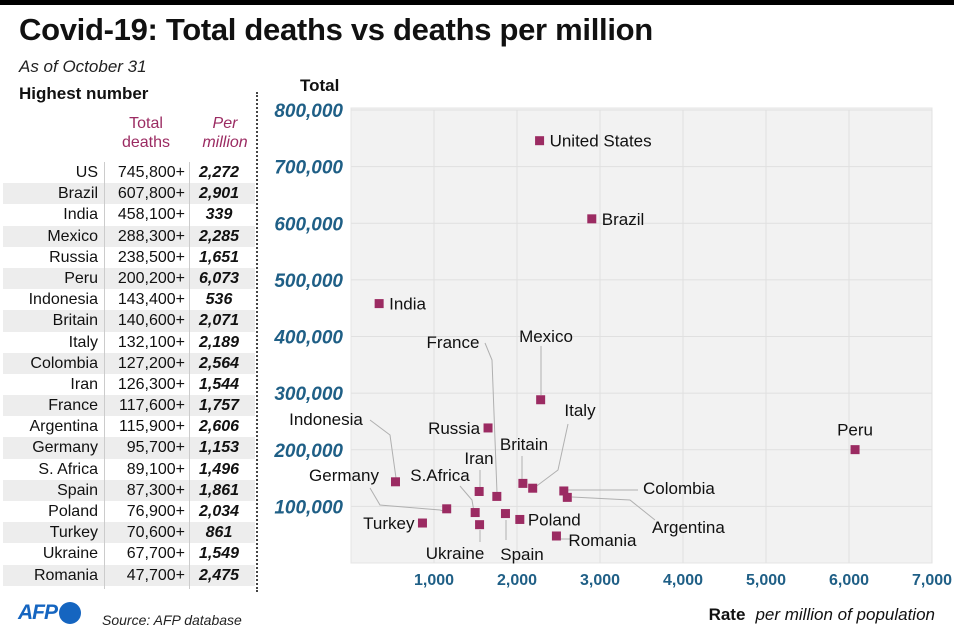 Image resolution: width=960 pixels, height=638 pixels. What do you see at coordinates (83, 66) in the screenshot?
I see `chart-subtitle: As of October 31` at bounding box center [83, 66].